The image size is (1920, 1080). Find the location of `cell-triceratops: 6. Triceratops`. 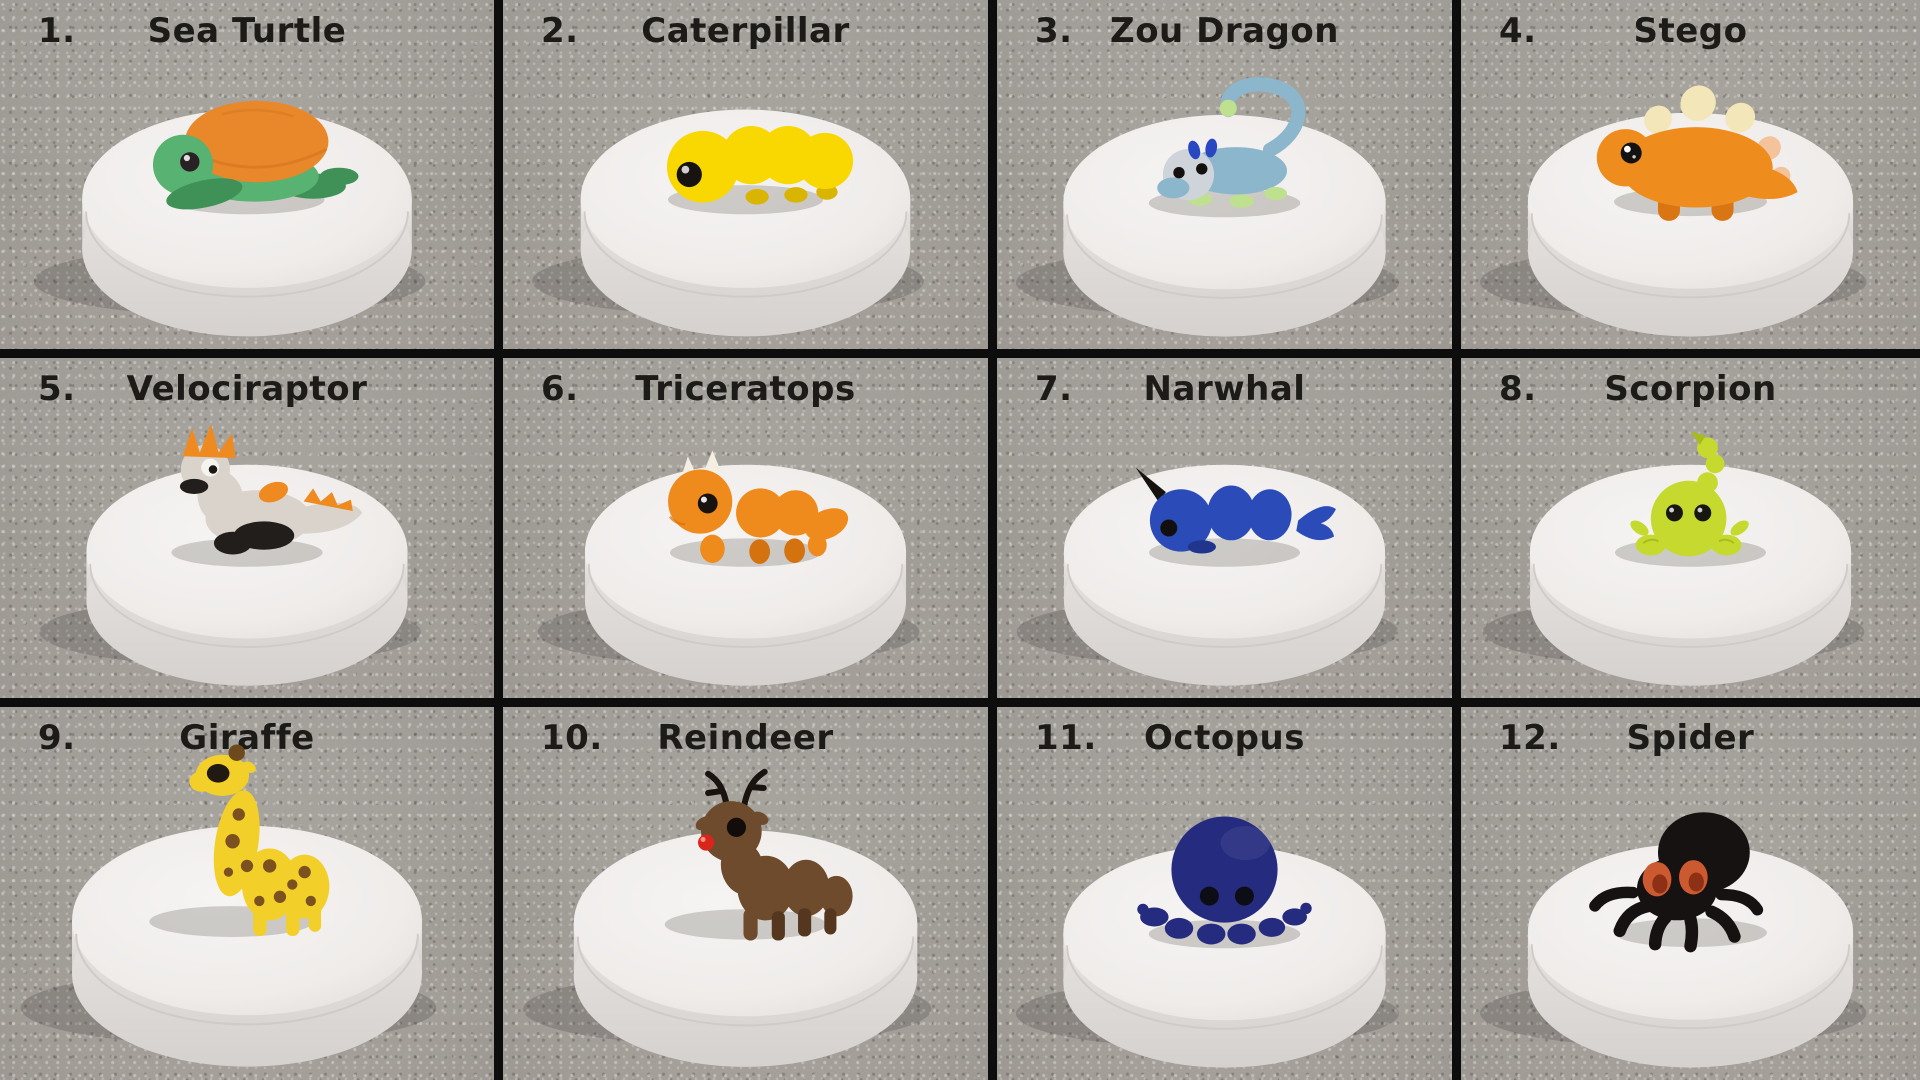

cell-triceratops: 6. Triceratops is located at coordinates (745, 528).